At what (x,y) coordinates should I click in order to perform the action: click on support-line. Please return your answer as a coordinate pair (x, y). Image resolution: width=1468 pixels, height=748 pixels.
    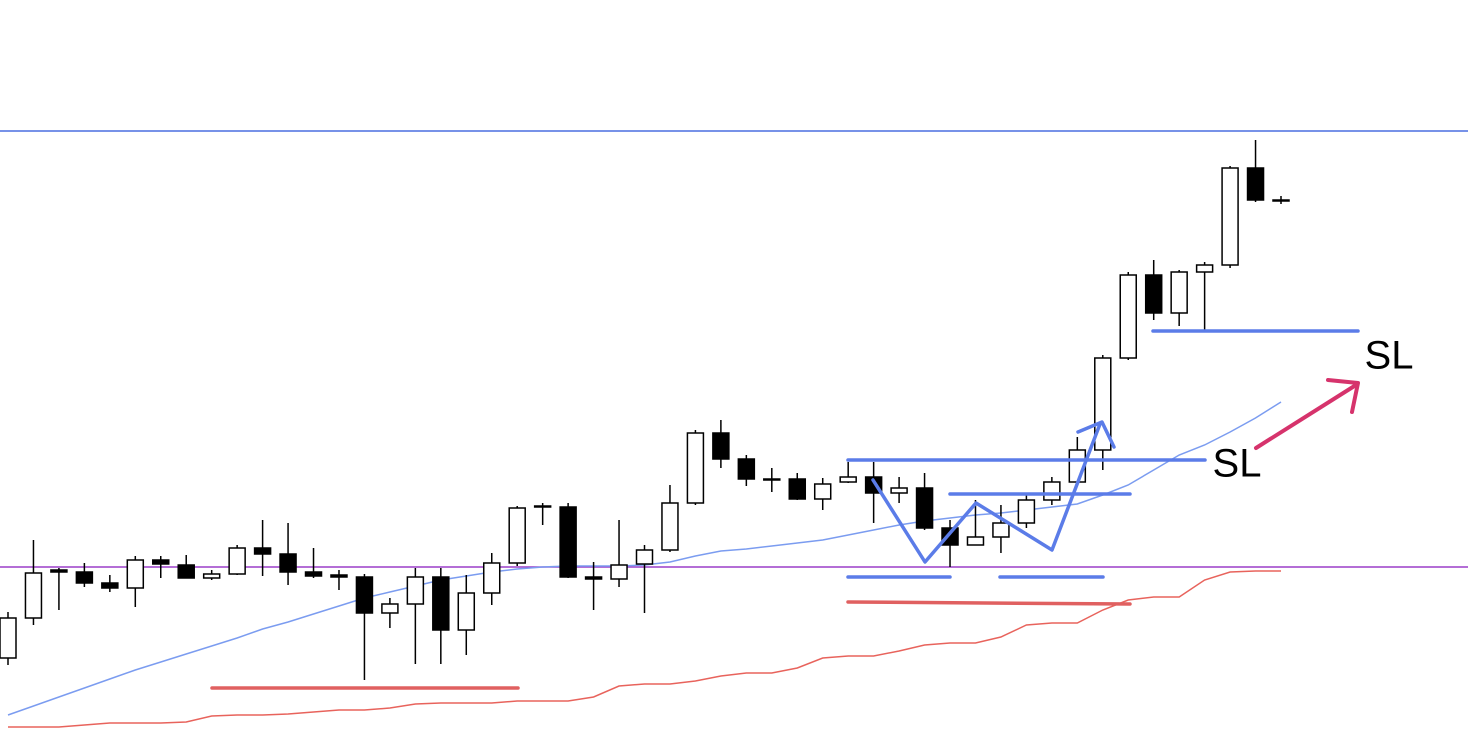
    Looking at the image, I should click on (989, 603).